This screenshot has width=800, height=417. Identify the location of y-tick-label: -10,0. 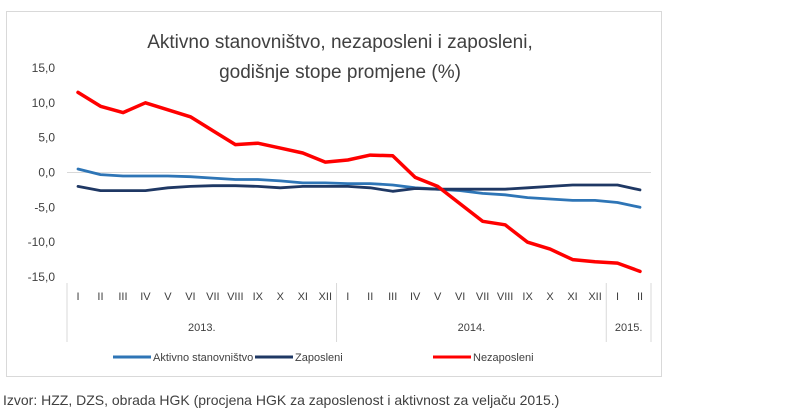
(42, 242).